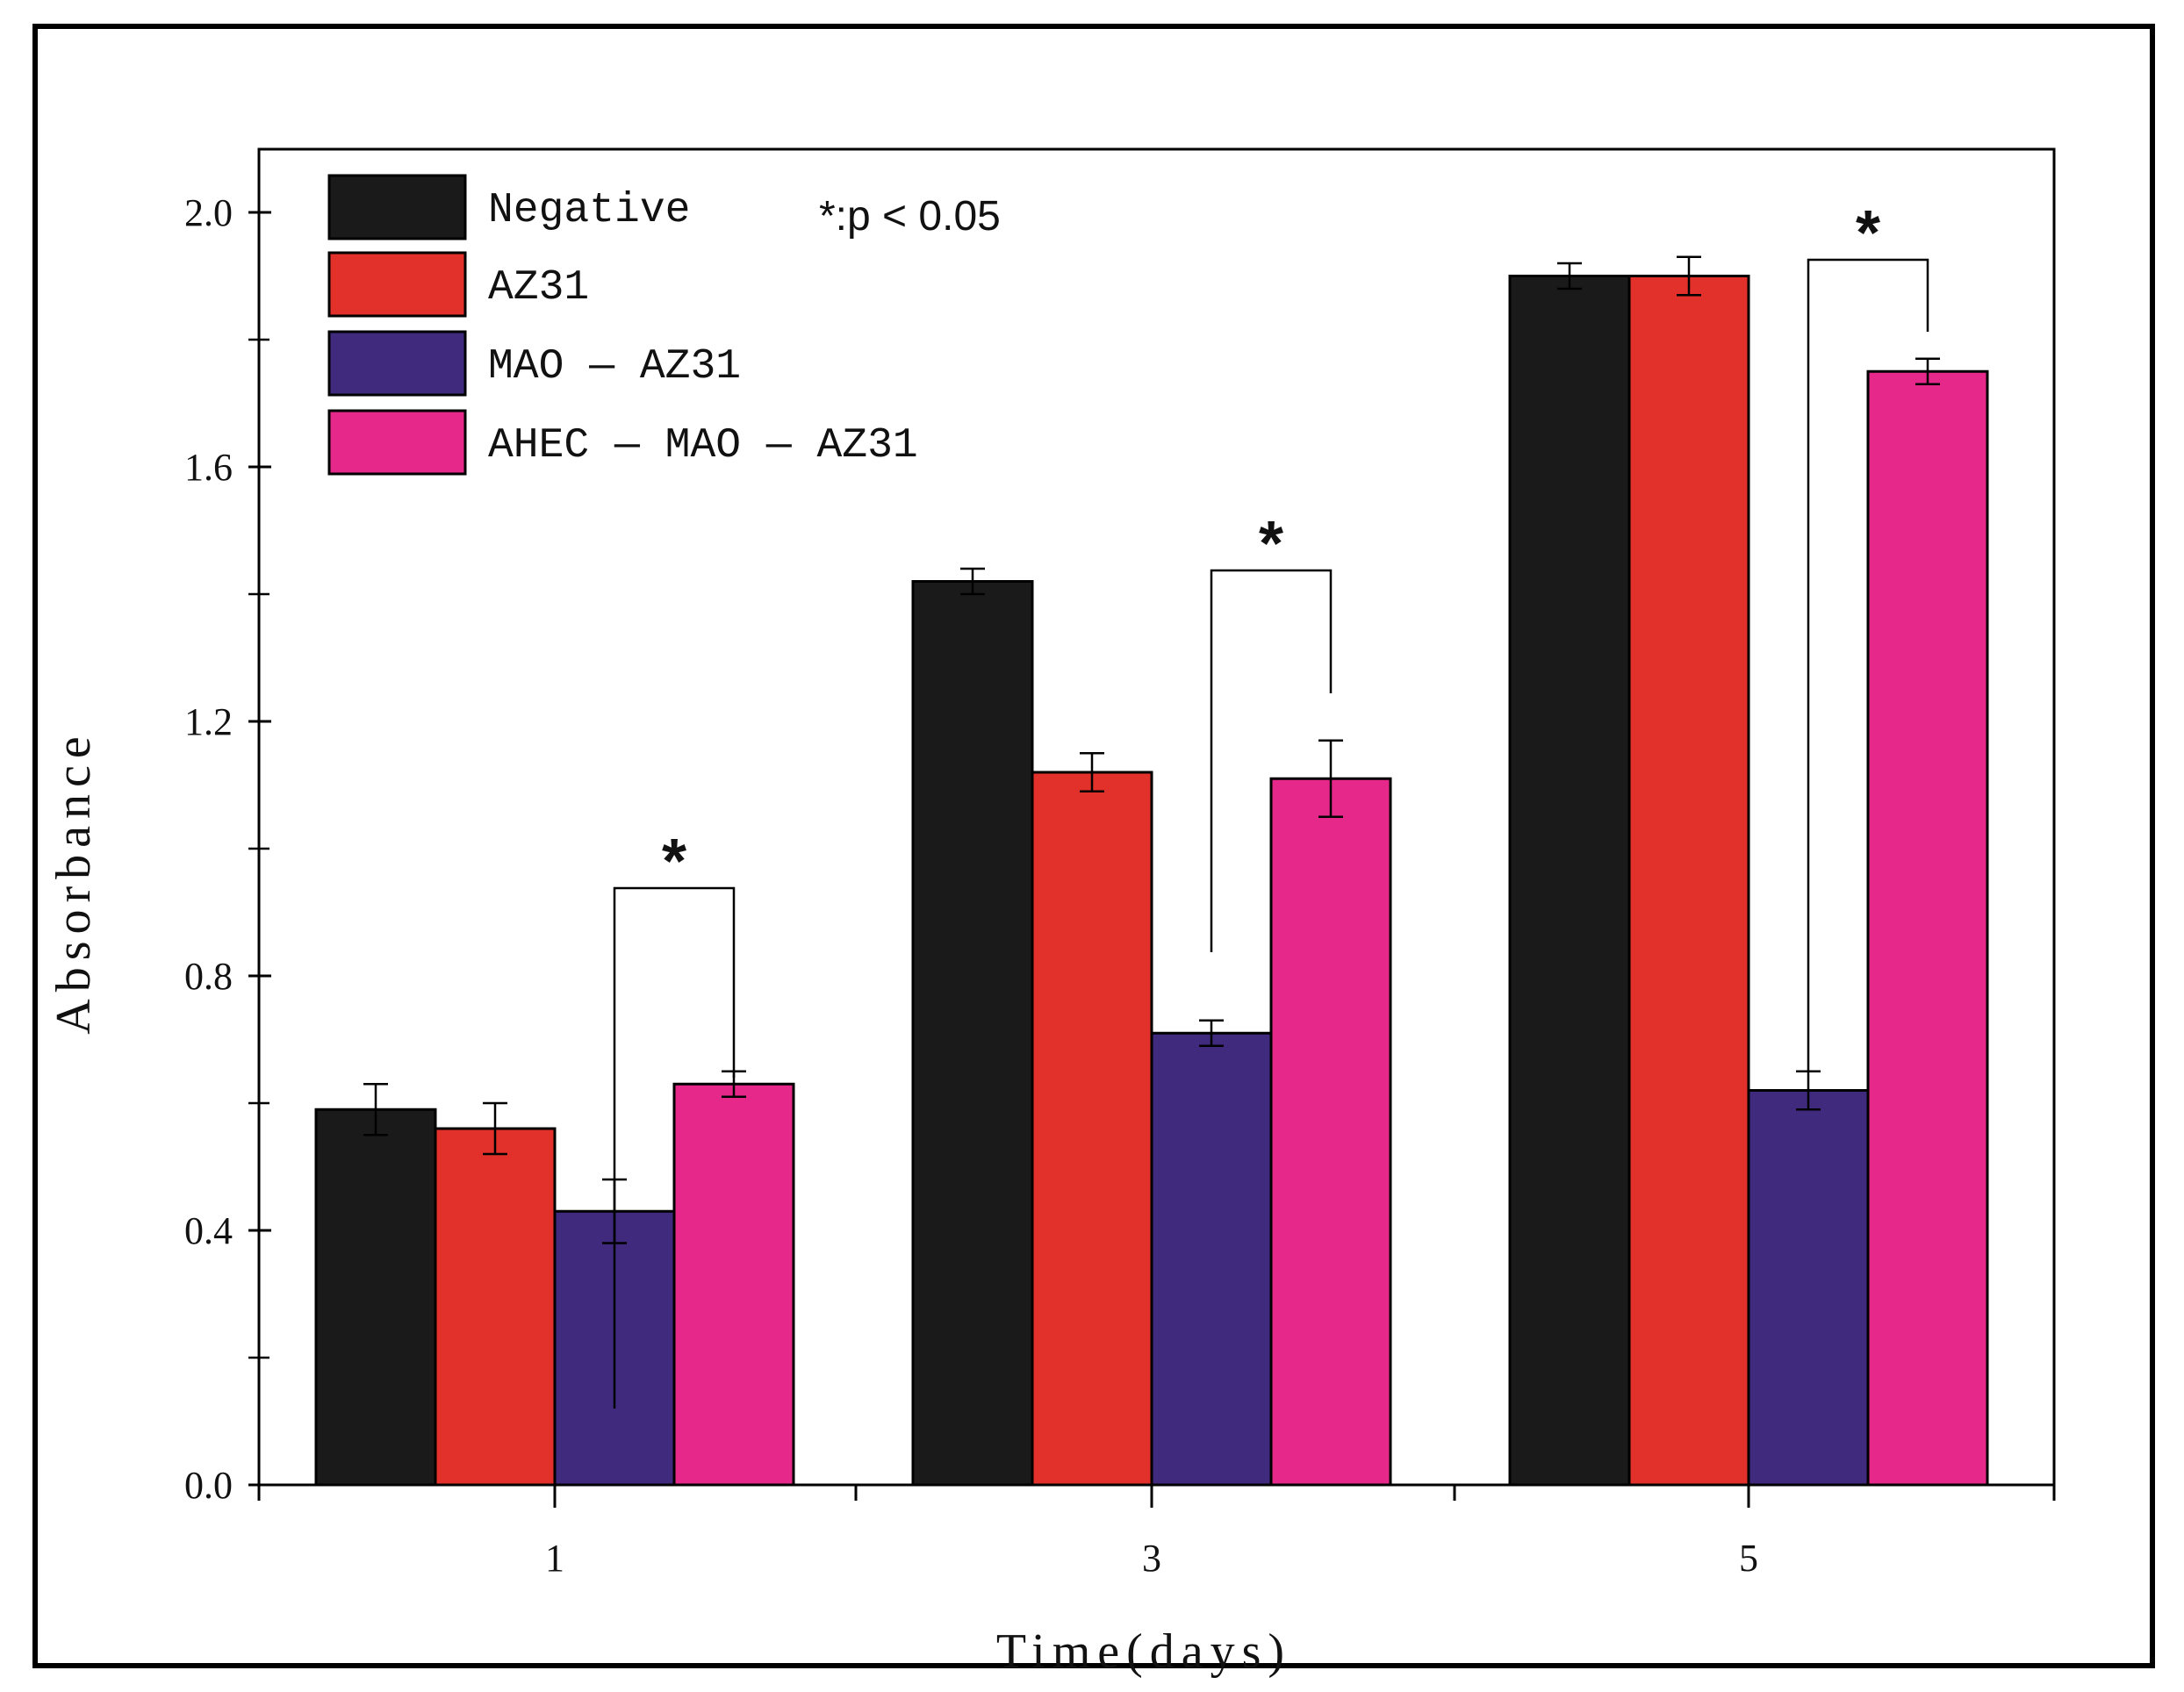  What do you see at coordinates (208, 467) in the screenshot?
I see `y-tick-label: 1.6` at bounding box center [208, 467].